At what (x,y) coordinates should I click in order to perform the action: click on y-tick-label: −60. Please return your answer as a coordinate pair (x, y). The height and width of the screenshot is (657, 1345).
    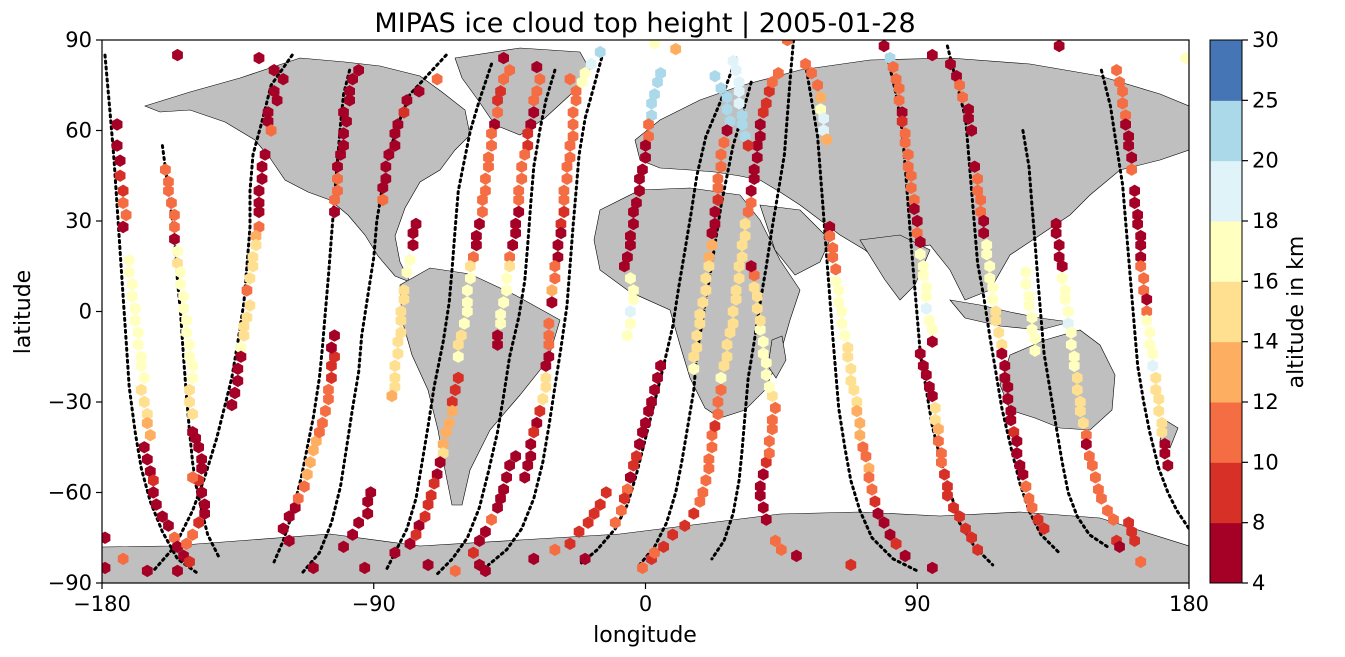
    Looking at the image, I should click on (70, 493).